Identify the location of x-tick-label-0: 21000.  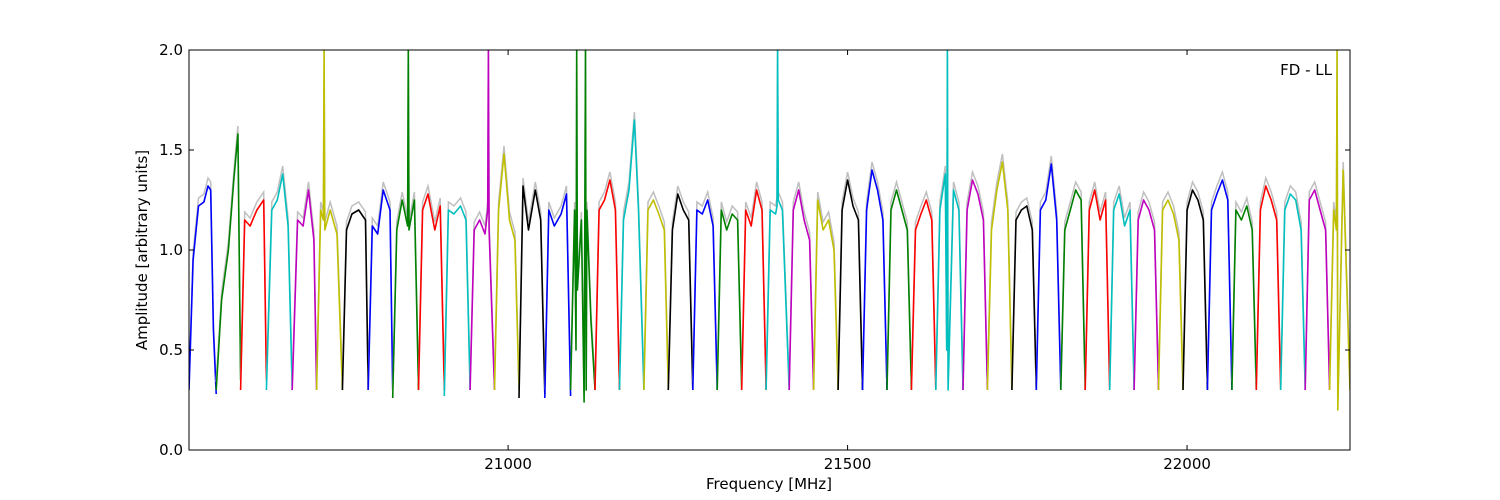
(508, 464).